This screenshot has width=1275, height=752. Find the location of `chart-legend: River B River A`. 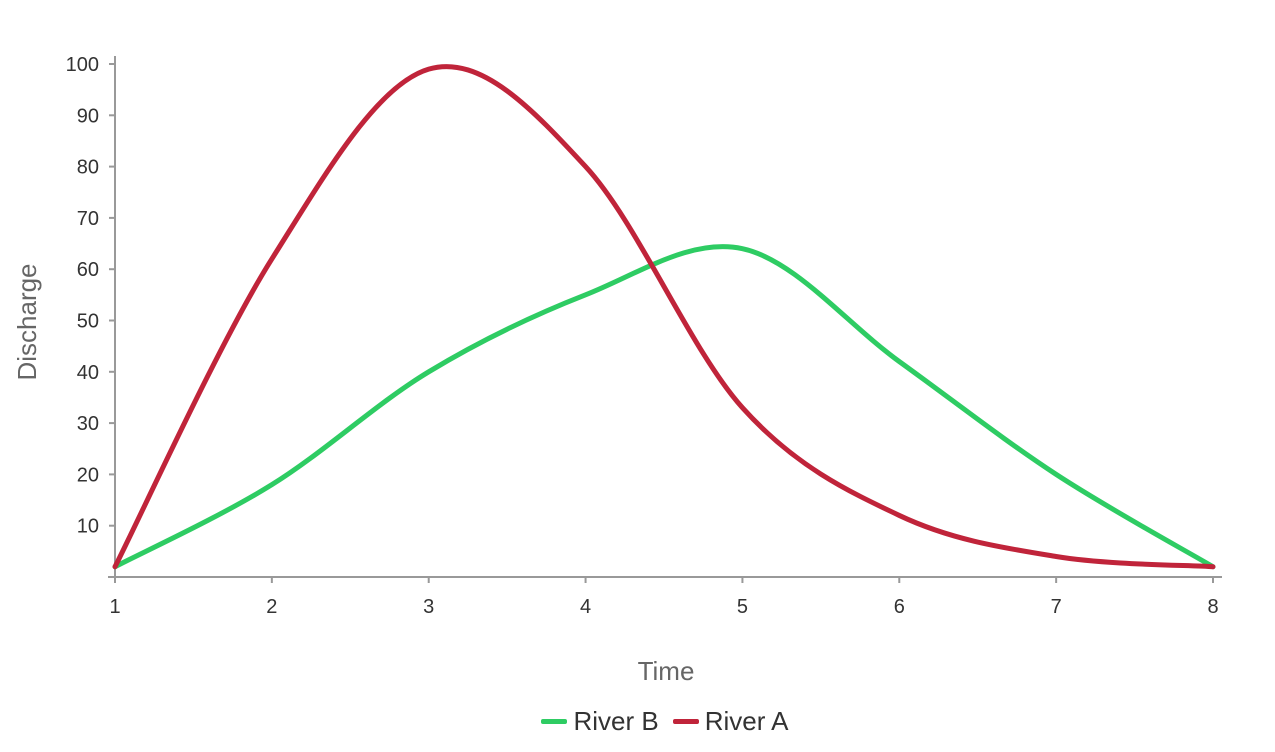

chart-legend: River B River A is located at coordinates (637, 721).